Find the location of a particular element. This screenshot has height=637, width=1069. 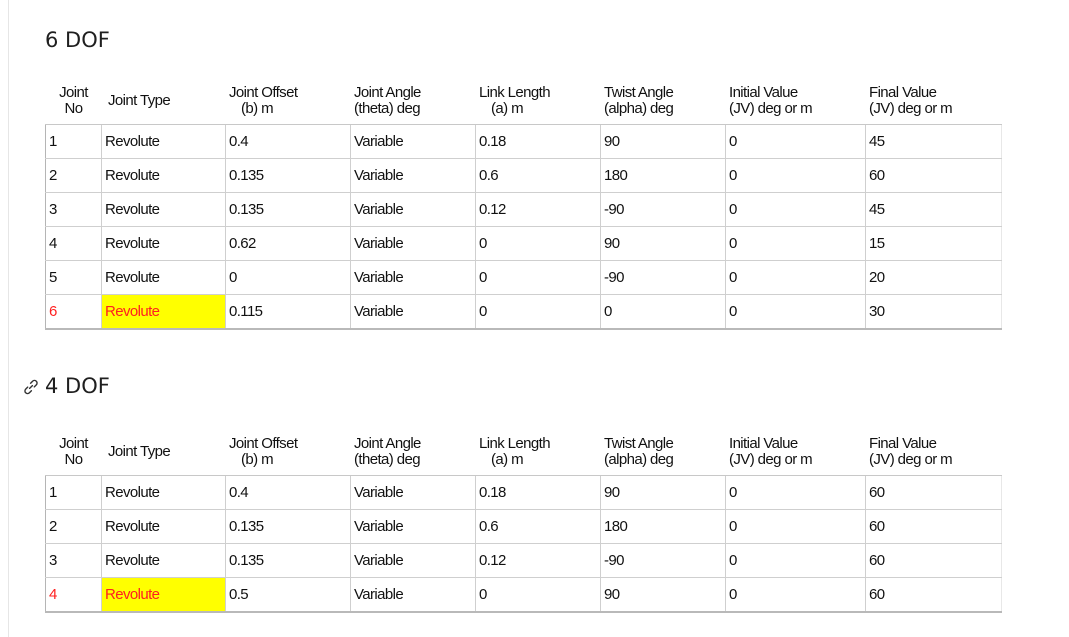

table-row: 5 Revolute 0 Variable 0 -90 0 20 is located at coordinates (523, 277).